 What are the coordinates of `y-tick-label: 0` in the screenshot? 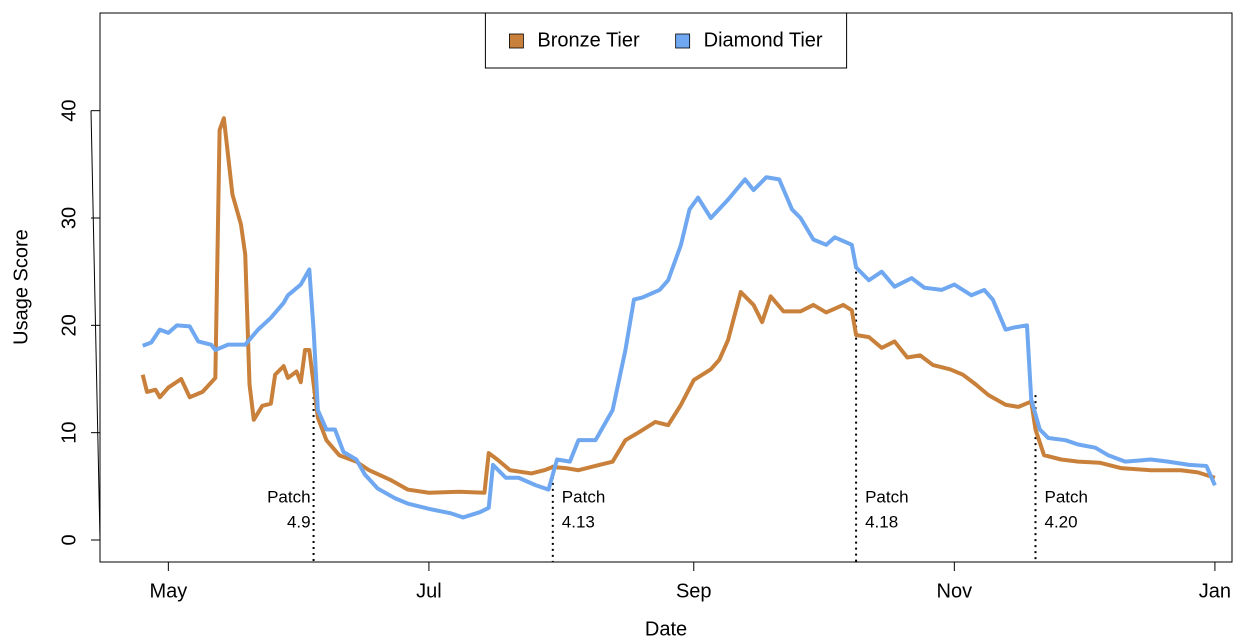 It's located at (69, 539).